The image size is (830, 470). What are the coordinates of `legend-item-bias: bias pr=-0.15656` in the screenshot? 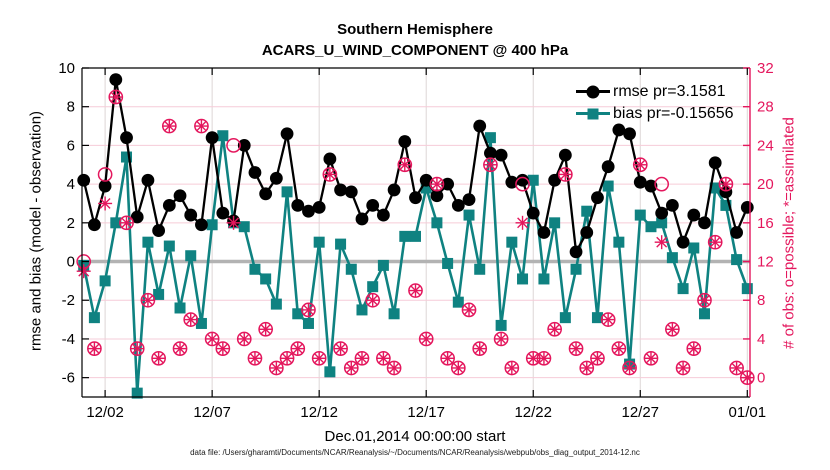 It's located at (655, 113).